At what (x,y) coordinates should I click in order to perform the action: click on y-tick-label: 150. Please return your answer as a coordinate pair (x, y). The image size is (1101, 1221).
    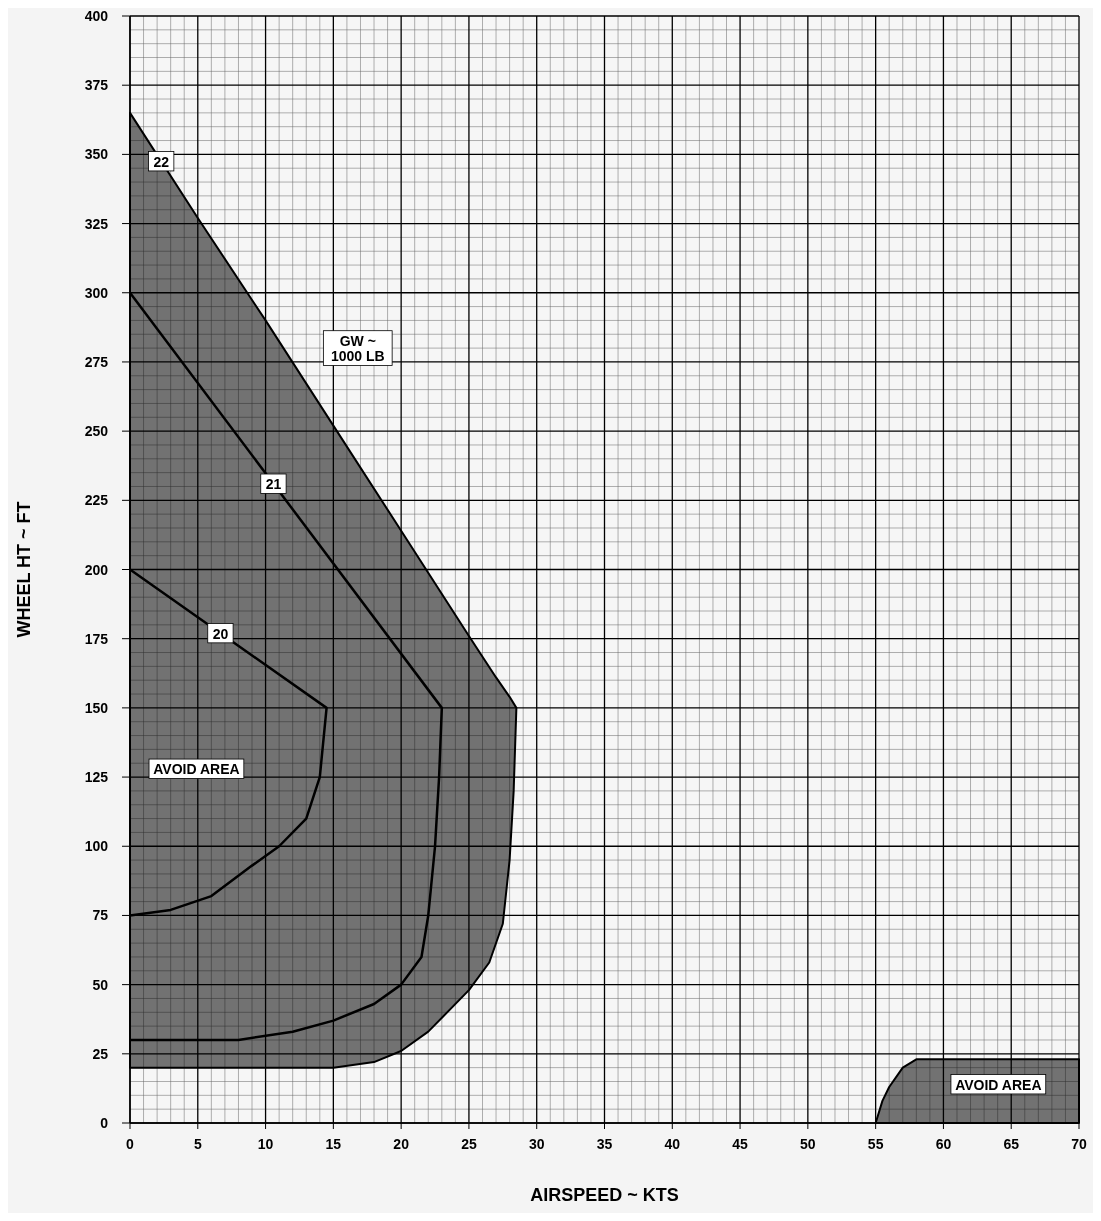
    Looking at the image, I should click on (96, 707).